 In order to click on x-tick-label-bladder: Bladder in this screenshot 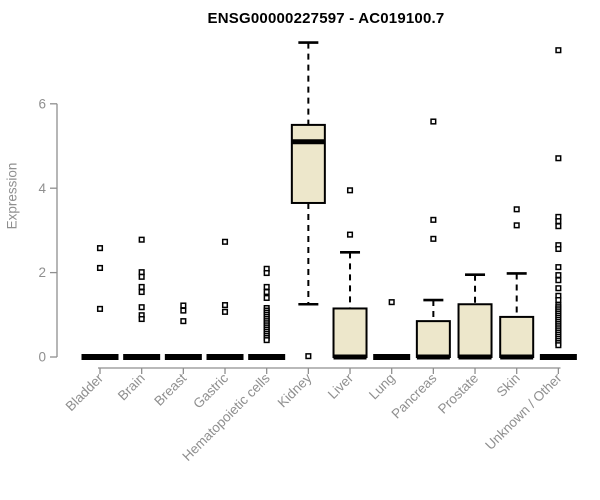, I will do `click(85, 392)`.